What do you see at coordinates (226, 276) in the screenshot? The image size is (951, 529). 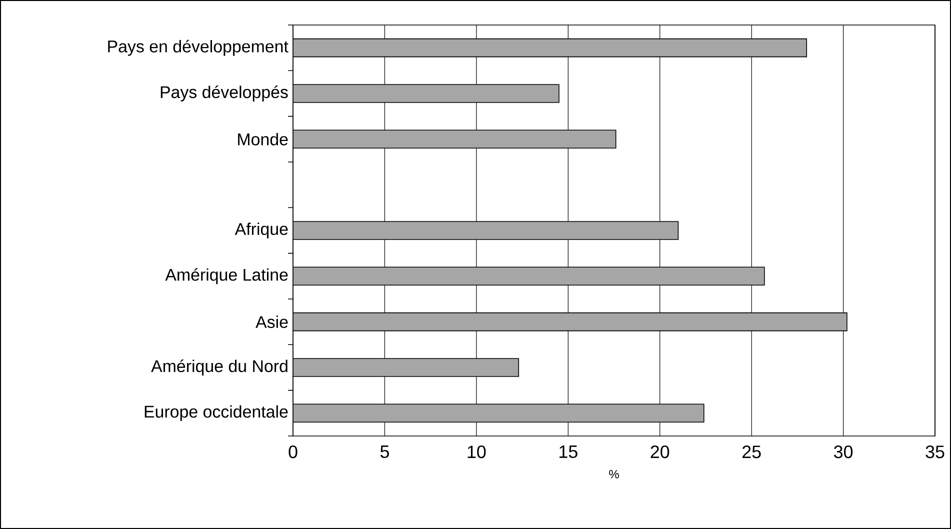 I see `y-tick-label: Amérique Latine` at bounding box center [226, 276].